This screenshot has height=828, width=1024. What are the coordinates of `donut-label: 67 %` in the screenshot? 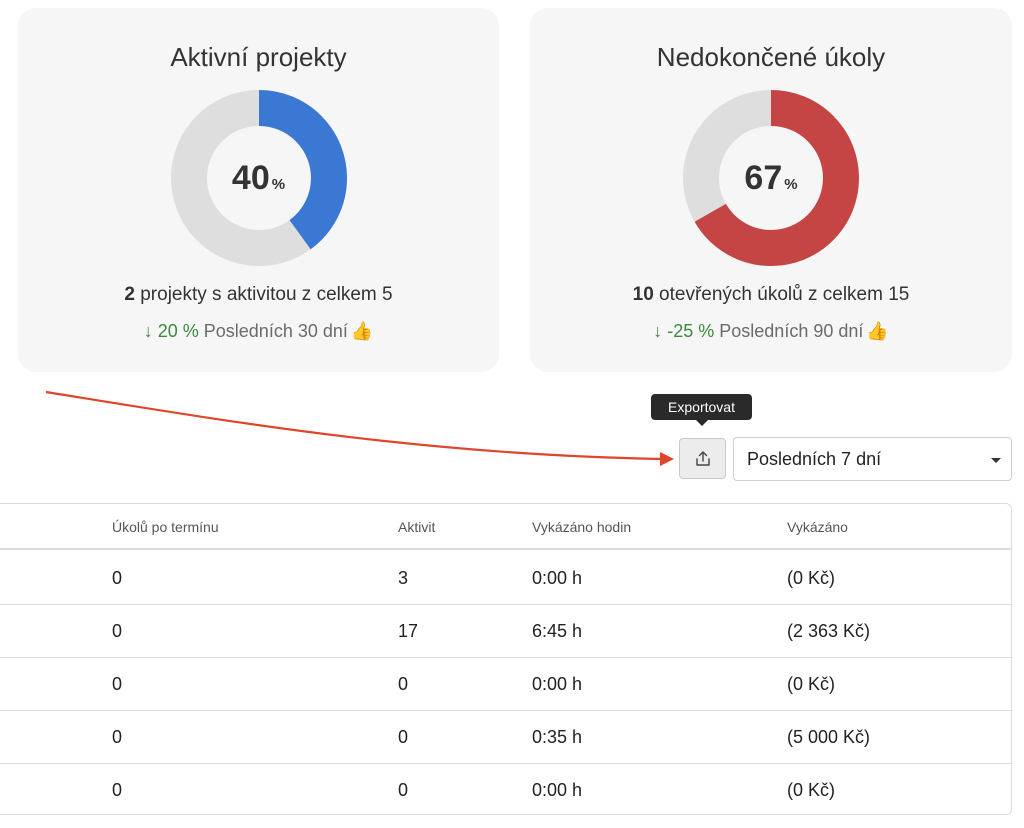 It's located at (771, 178).